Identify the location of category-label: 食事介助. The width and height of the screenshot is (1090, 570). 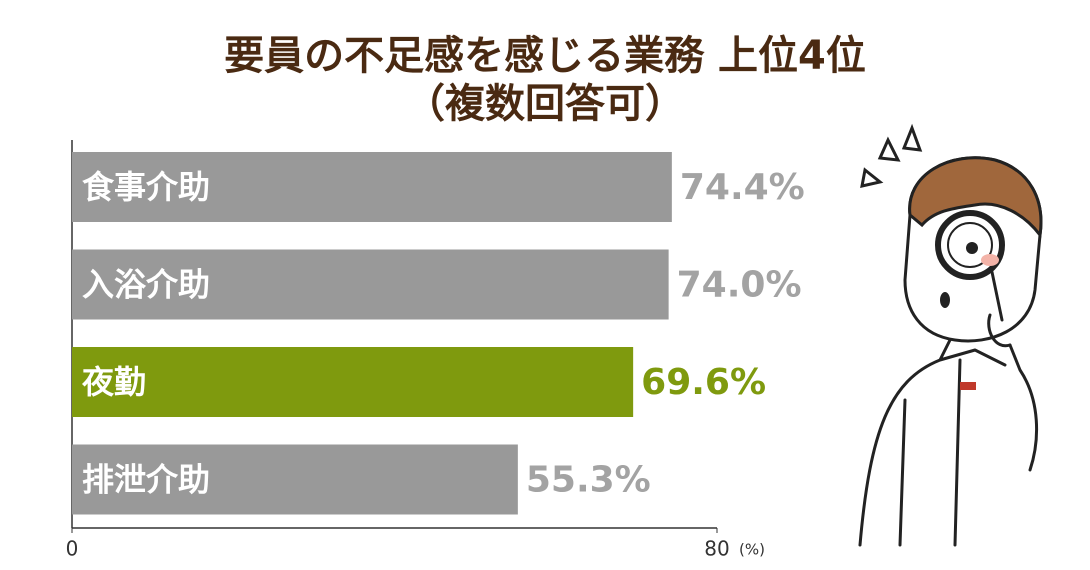
(146, 187).